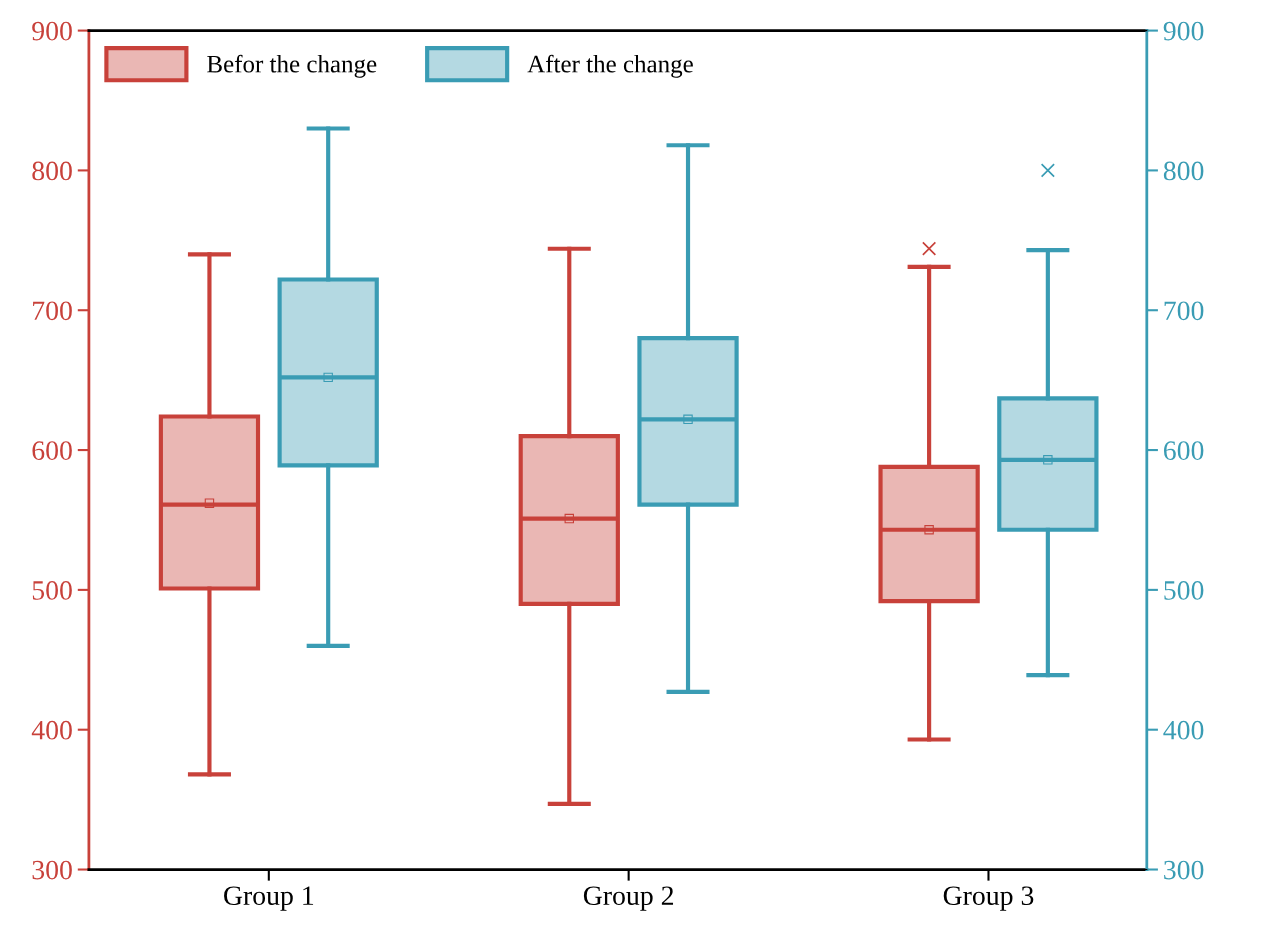  Describe the element at coordinates (52, 450) in the screenshot. I see `y-tick-label: 600` at that location.